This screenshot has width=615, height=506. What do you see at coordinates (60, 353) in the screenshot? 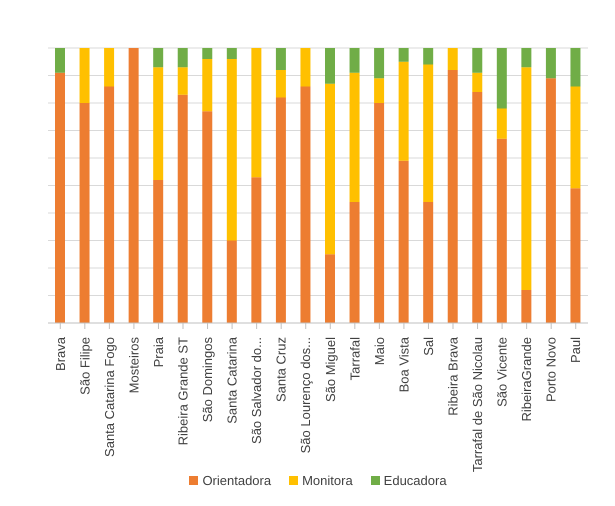
I see `x-tick-label: Brava` at bounding box center [60, 353].